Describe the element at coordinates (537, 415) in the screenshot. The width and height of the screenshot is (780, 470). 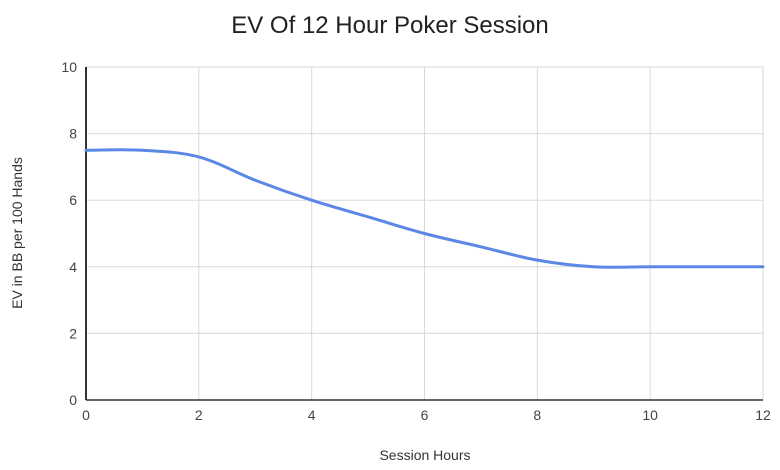
I see `x-tick-label: 8` at that location.